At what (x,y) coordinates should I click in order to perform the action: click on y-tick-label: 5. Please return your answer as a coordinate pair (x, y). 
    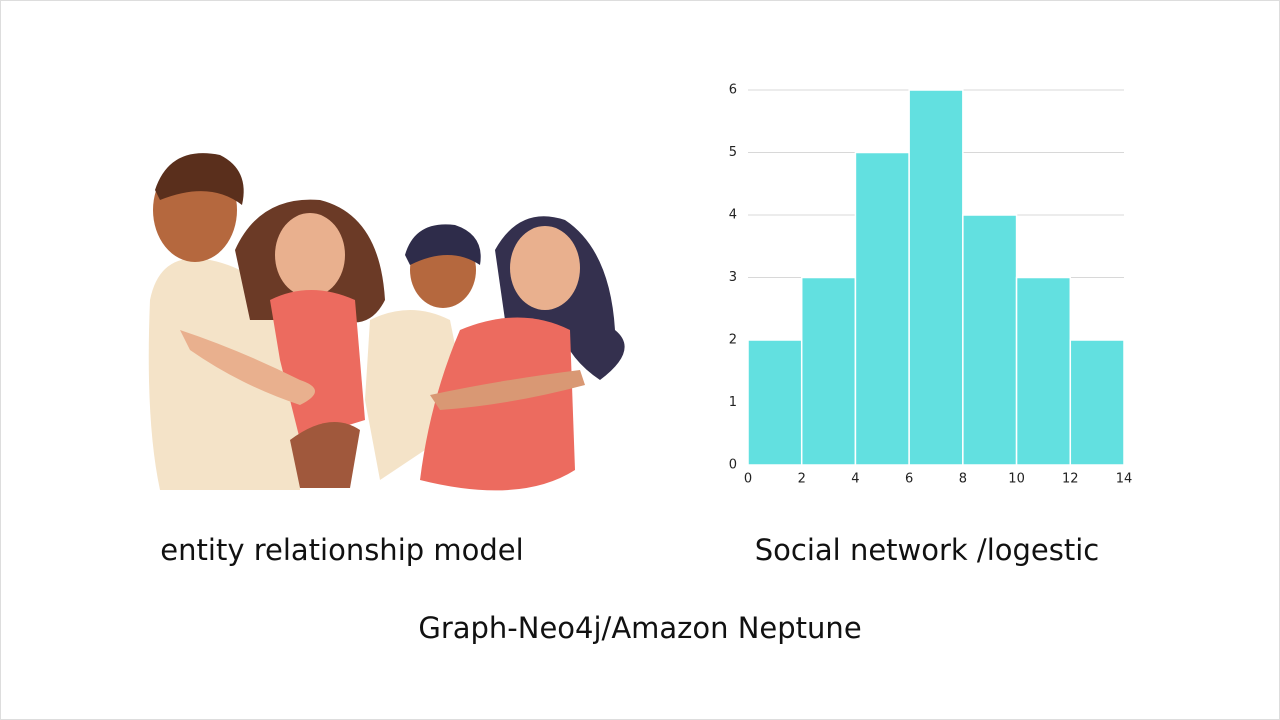
    Looking at the image, I should click on (733, 152).